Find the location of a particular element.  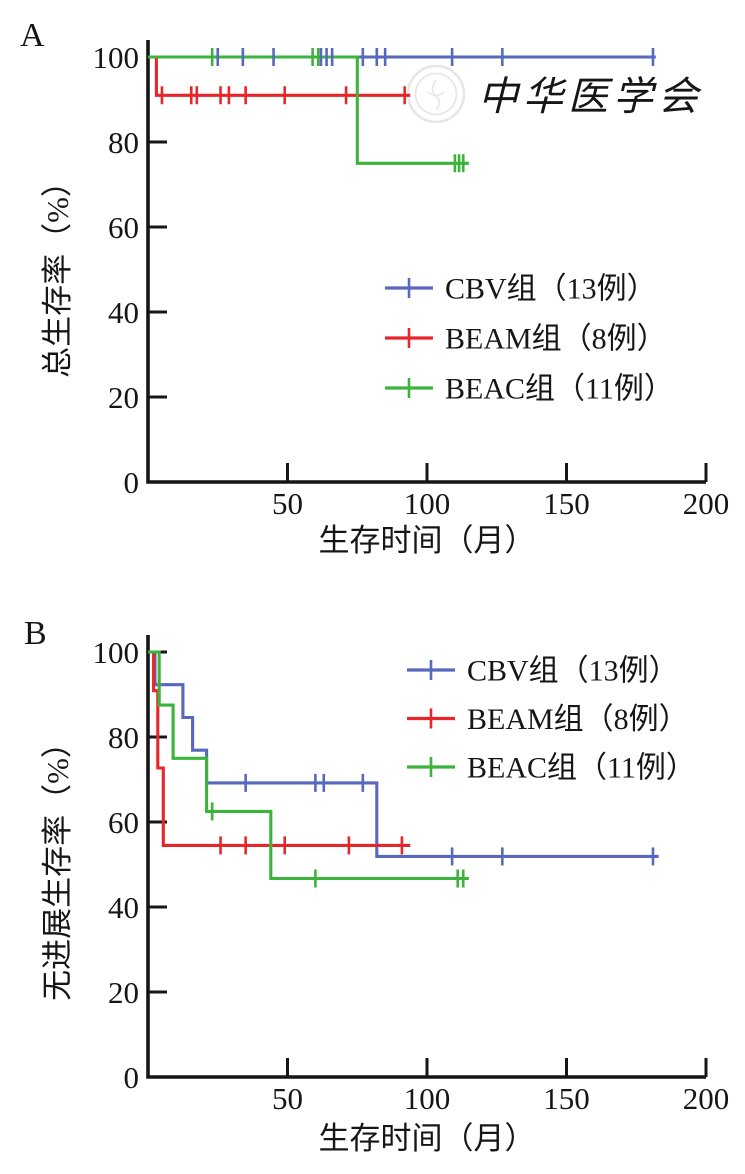

cma-seal-inner-ring is located at coordinates (436, 94).